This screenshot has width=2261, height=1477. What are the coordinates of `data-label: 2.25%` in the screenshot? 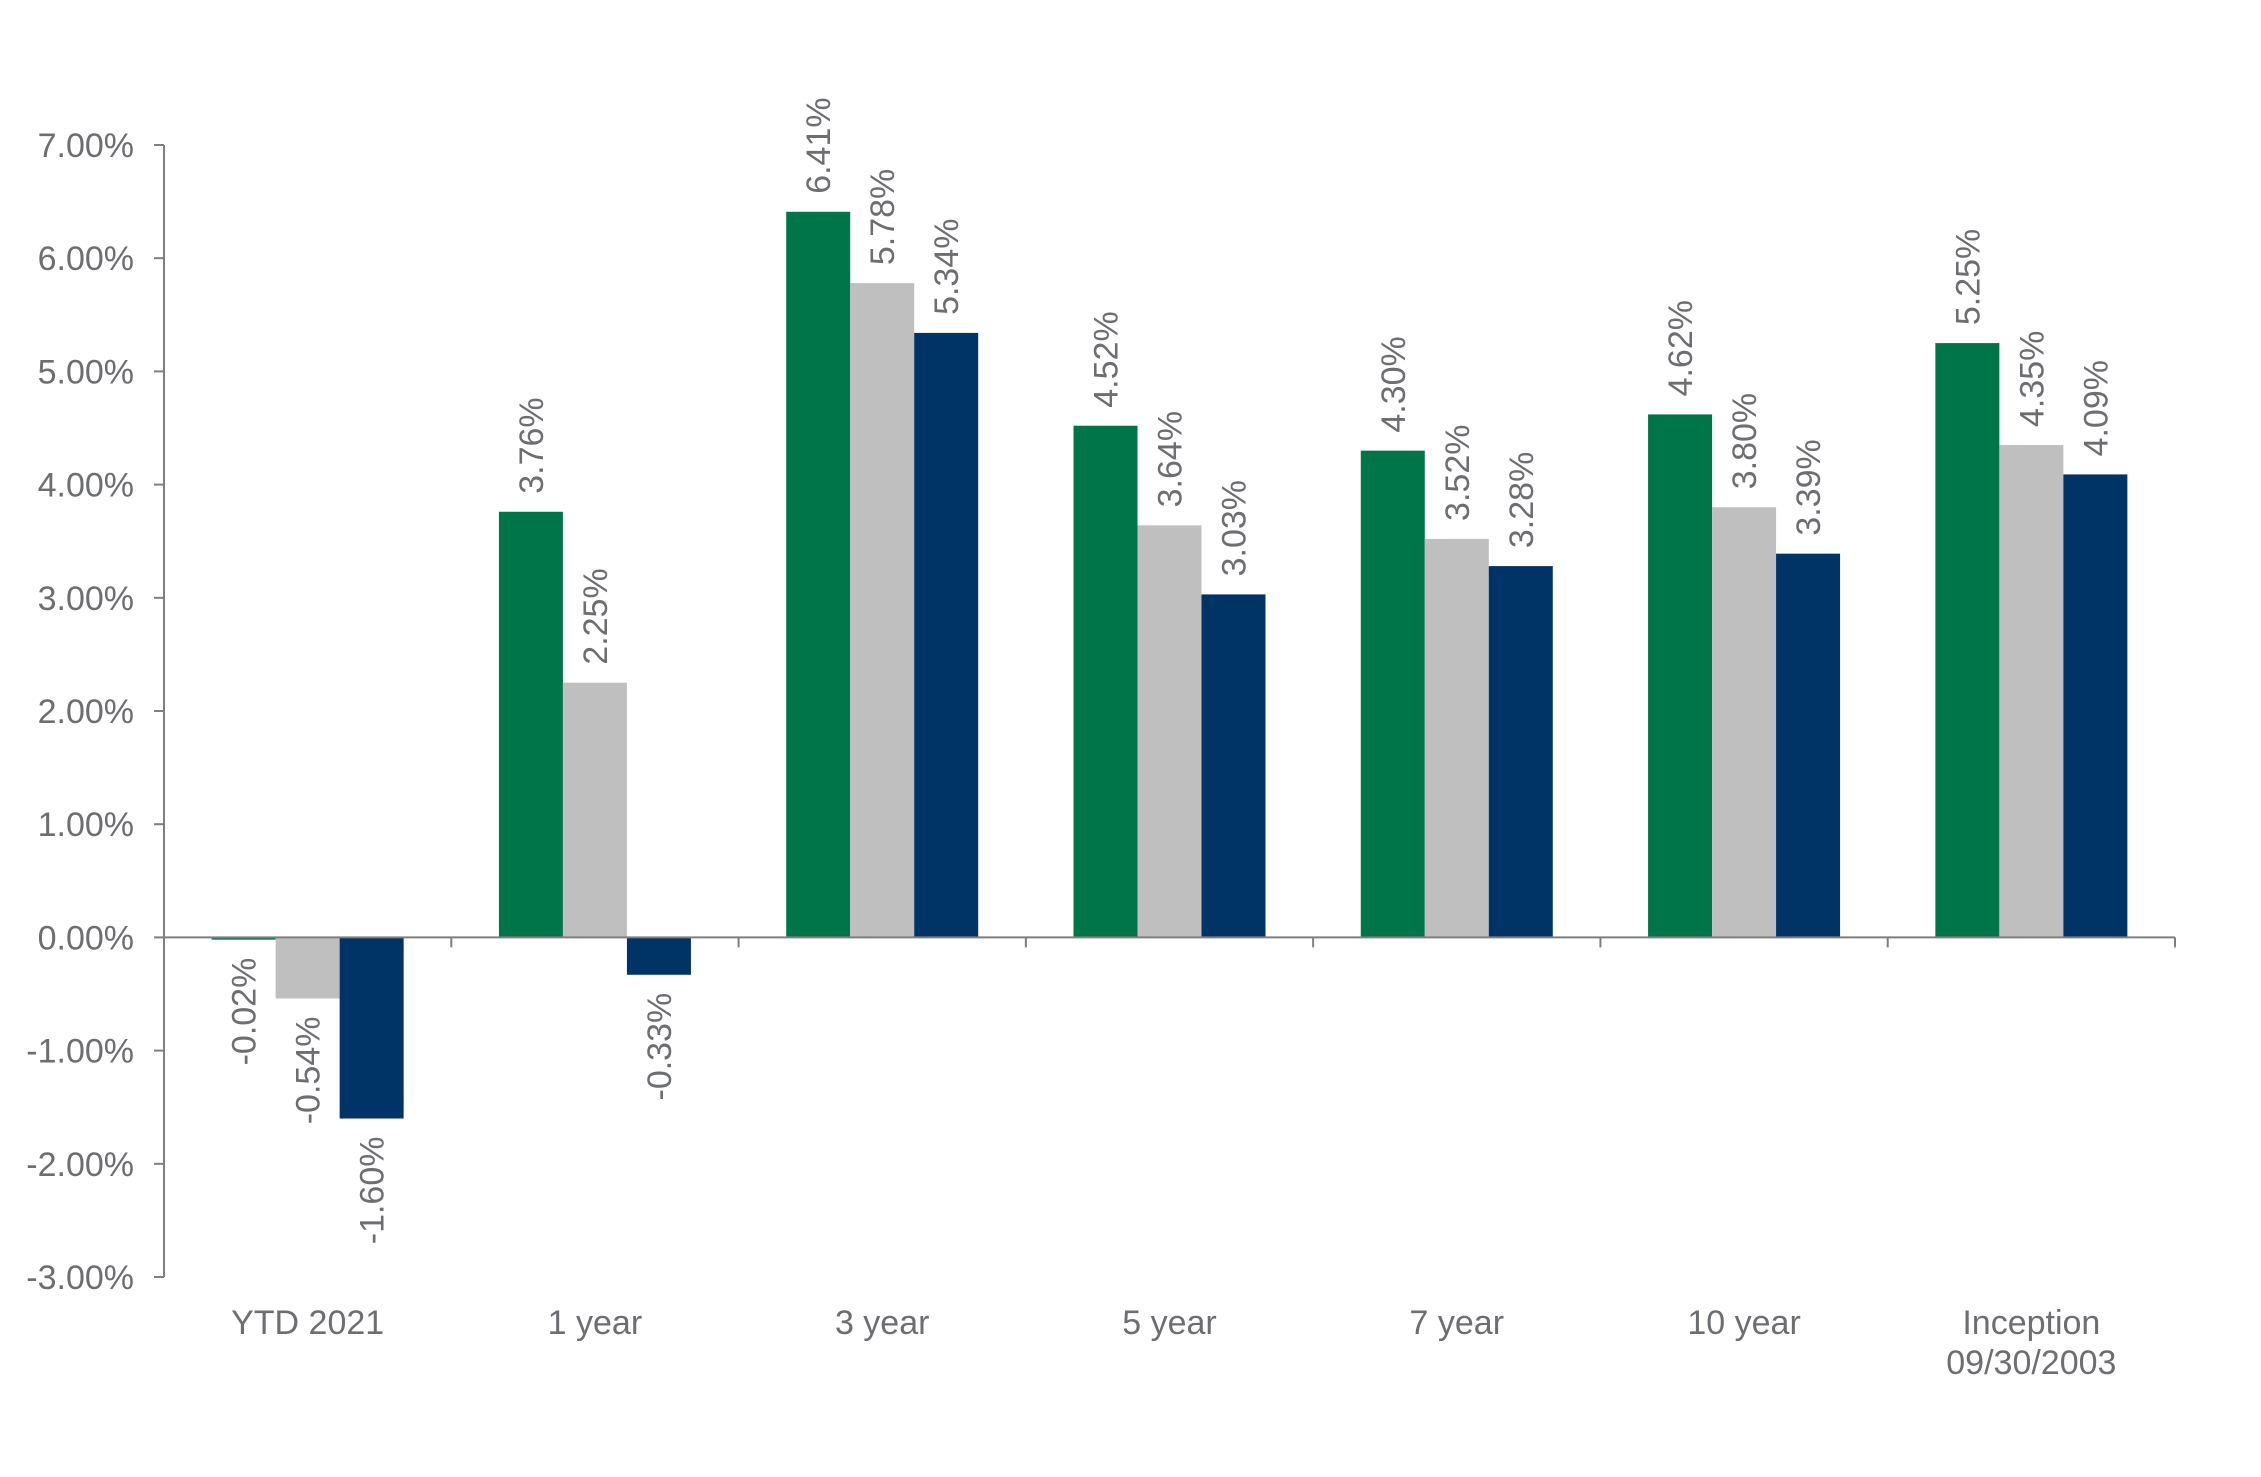 It's located at (596, 616).